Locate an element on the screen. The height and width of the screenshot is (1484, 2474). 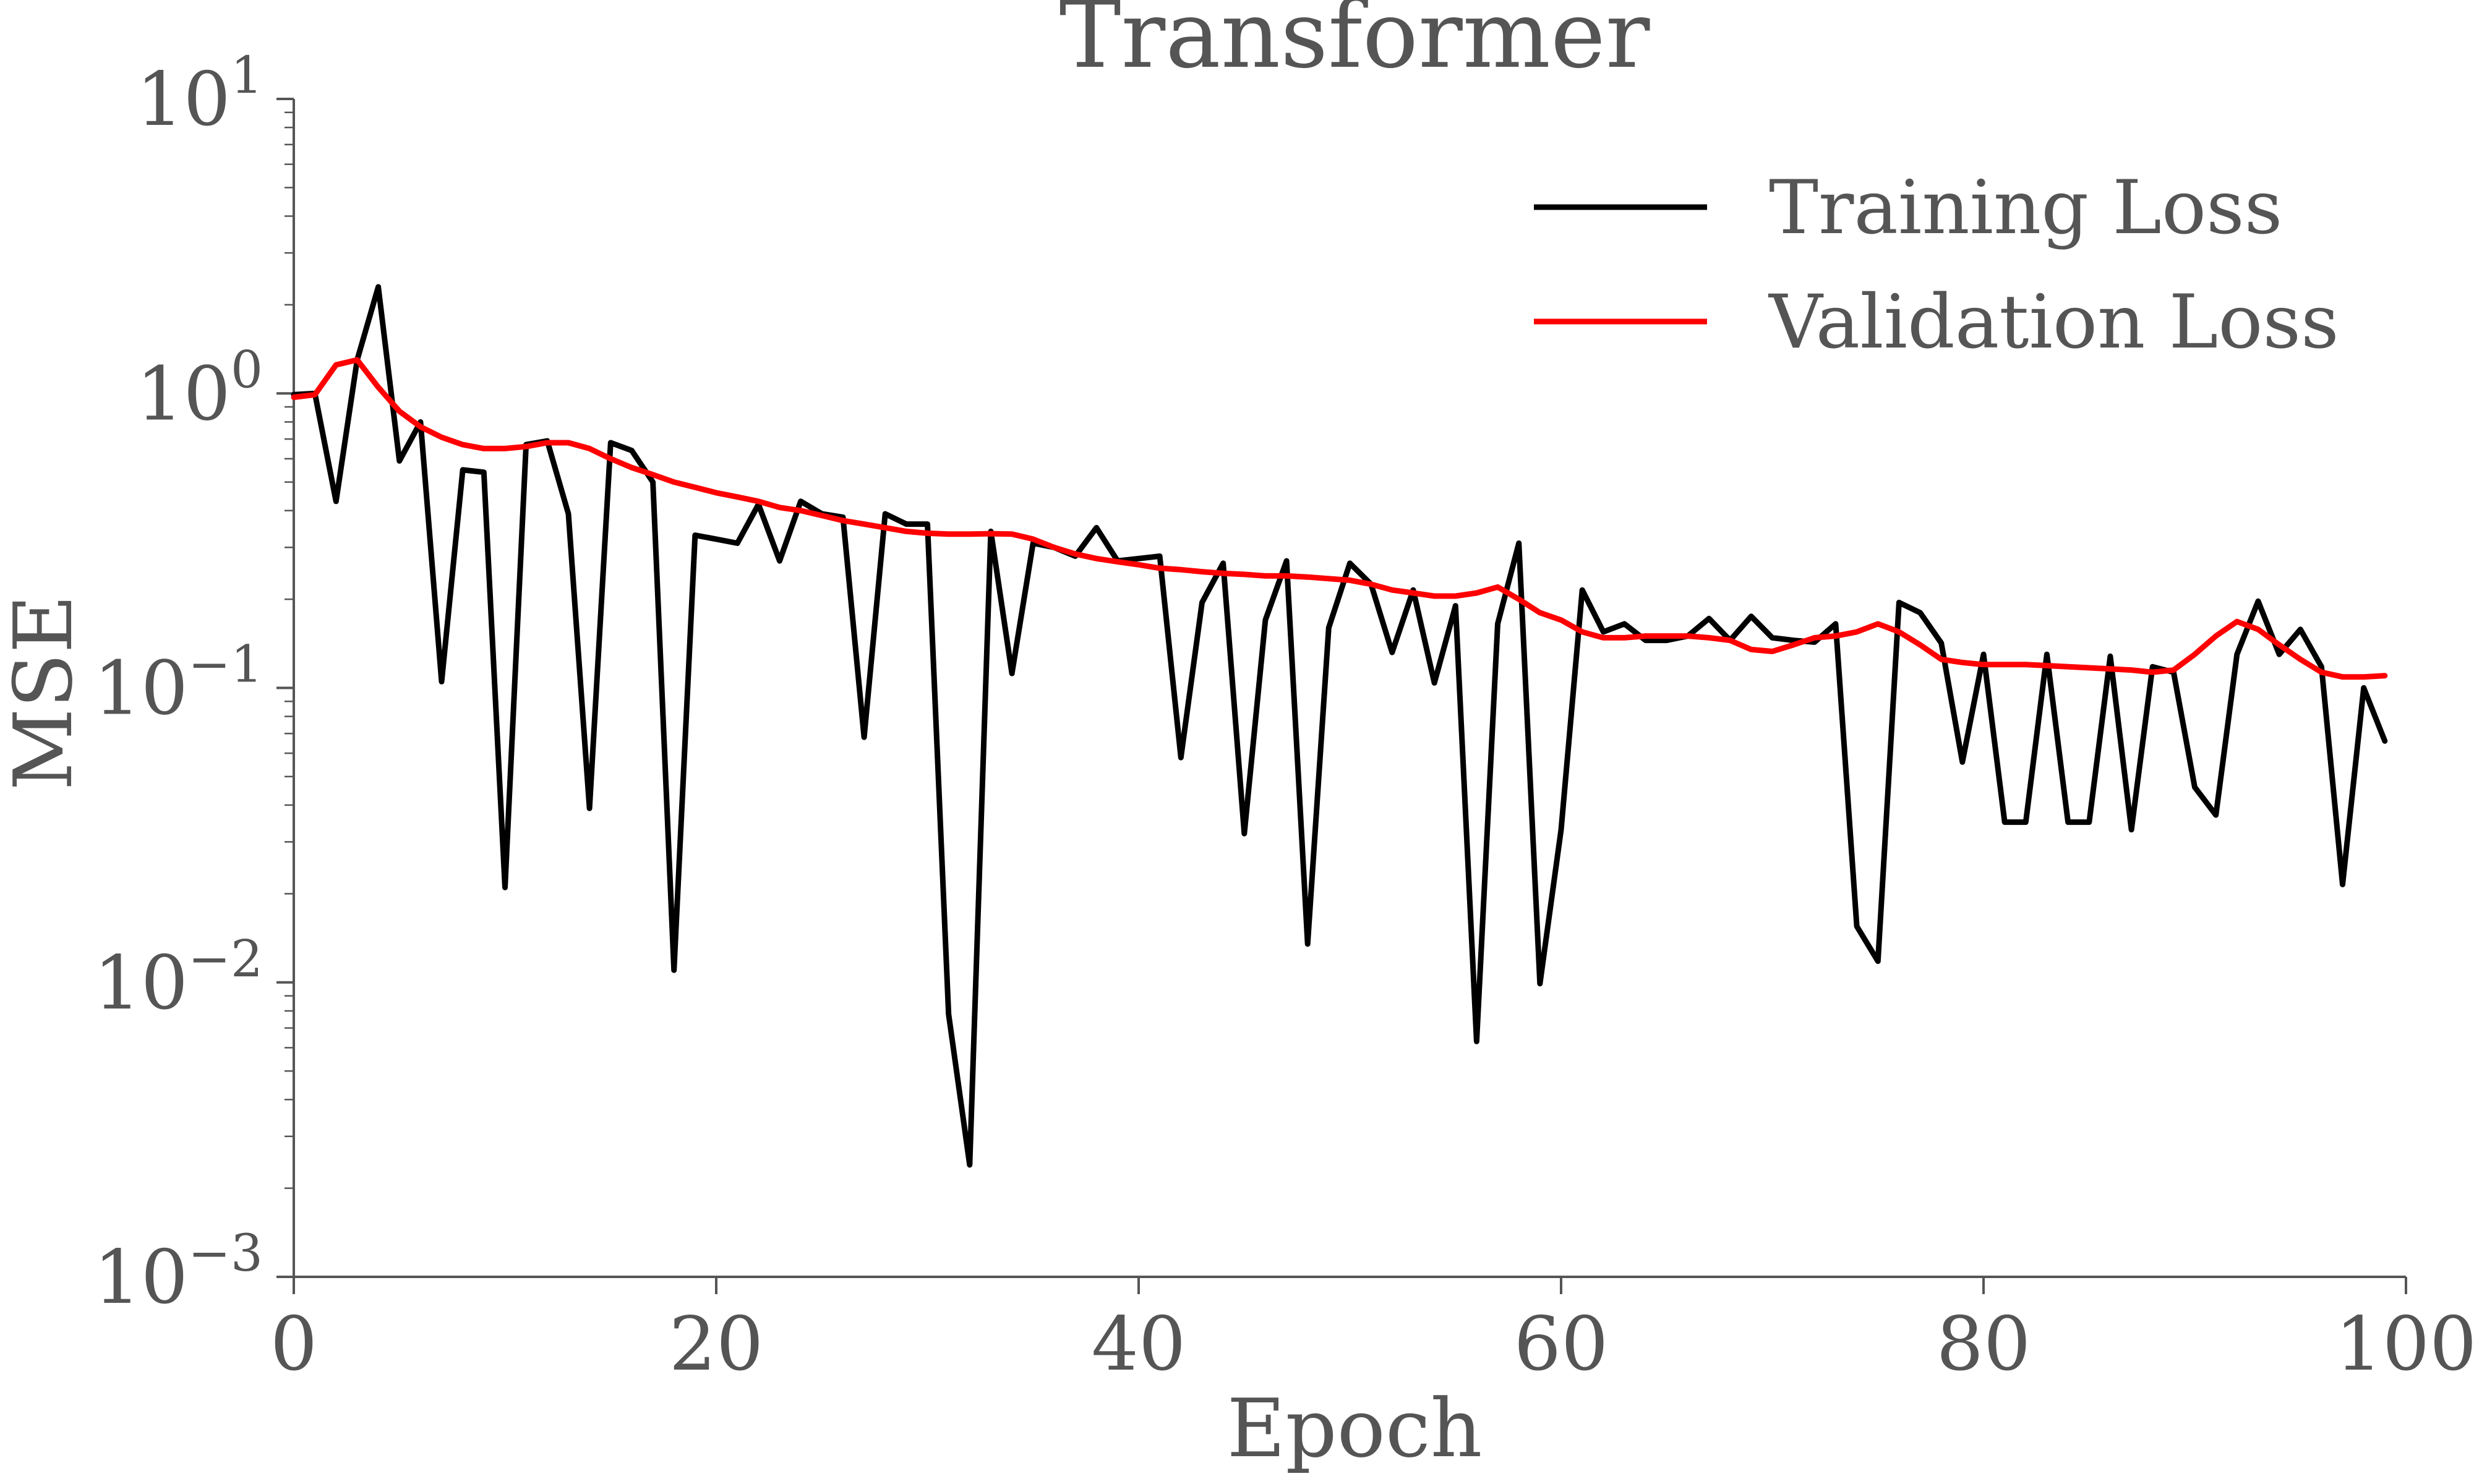
x-axis-label: Epoch is located at coordinates (1355, 1428).